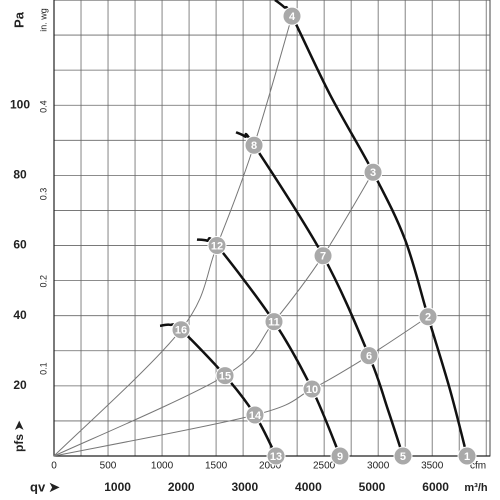 The width and height of the screenshot is (500, 500). I want to click on point-label: 5, so click(403, 457).